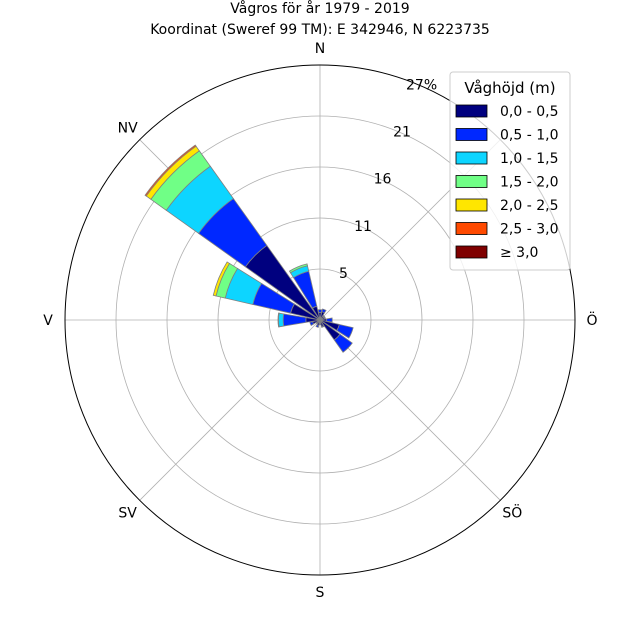 The height and width of the screenshot is (640, 640). What do you see at coordinates (529, 183) in the screenshot?
I see `legend-label: 1,5 - 2,0` at bounding box center [529, 183].